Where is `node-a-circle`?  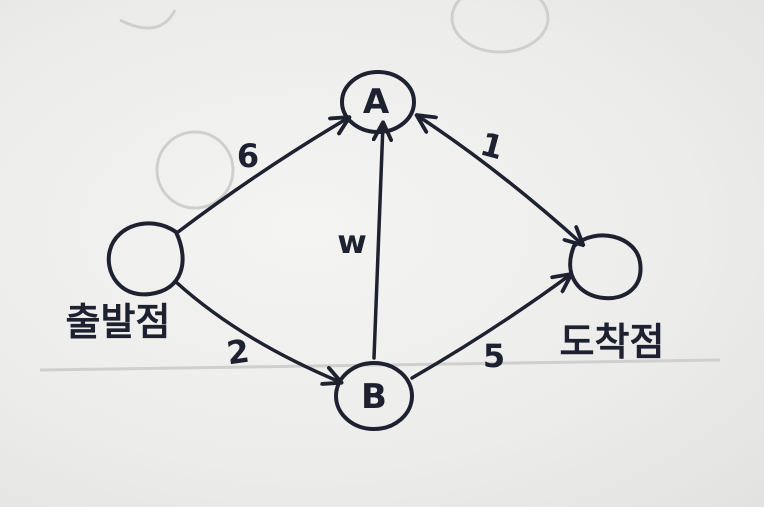 node-a-circle is located at coordinates (378, 102).